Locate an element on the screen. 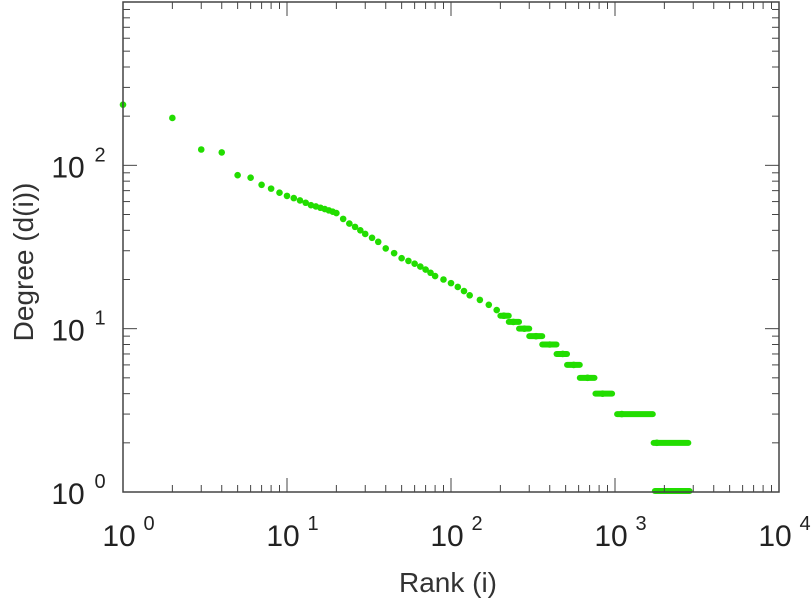 Image resolution: width=812 pixels, height=600 pixels. x-tick-label-exponent: 0 is located at coordinates (148, 524).